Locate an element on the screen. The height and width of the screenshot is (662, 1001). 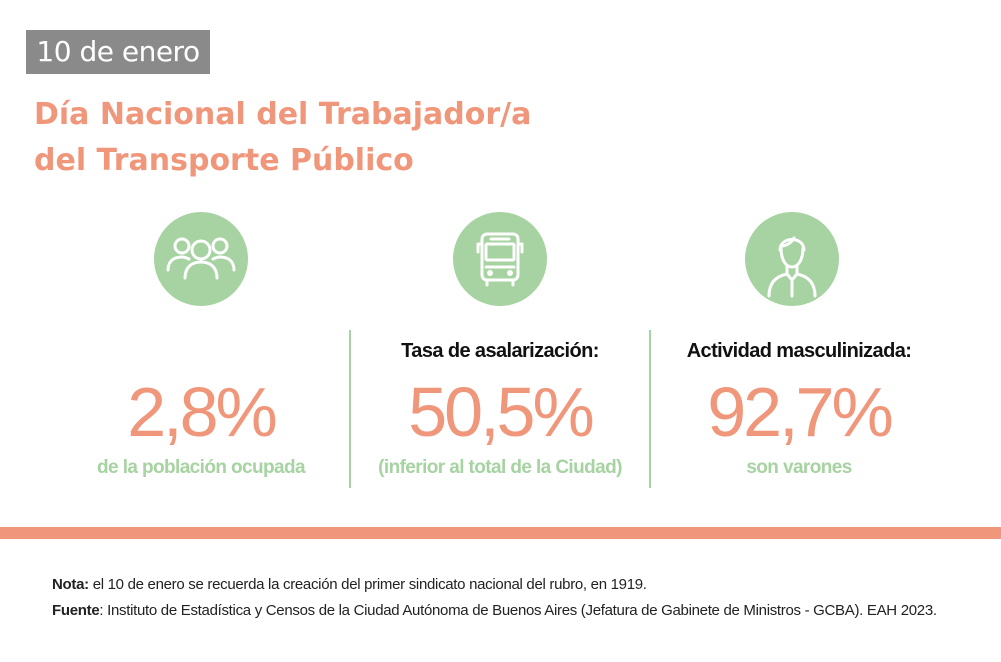
people-group-icon is located at coordinates (201, 259).